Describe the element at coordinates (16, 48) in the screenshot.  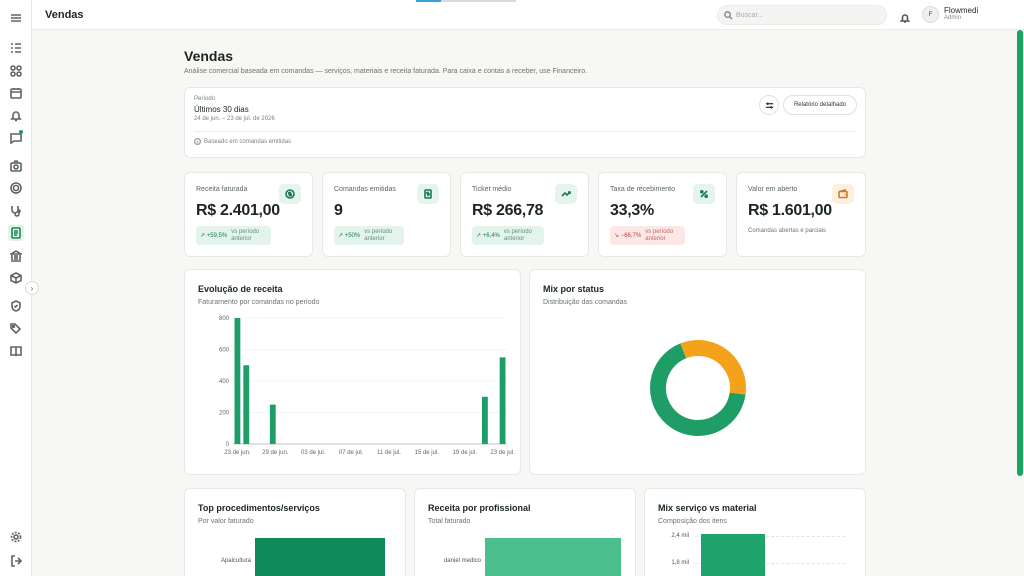
I see `list-checks-icon` at that location.